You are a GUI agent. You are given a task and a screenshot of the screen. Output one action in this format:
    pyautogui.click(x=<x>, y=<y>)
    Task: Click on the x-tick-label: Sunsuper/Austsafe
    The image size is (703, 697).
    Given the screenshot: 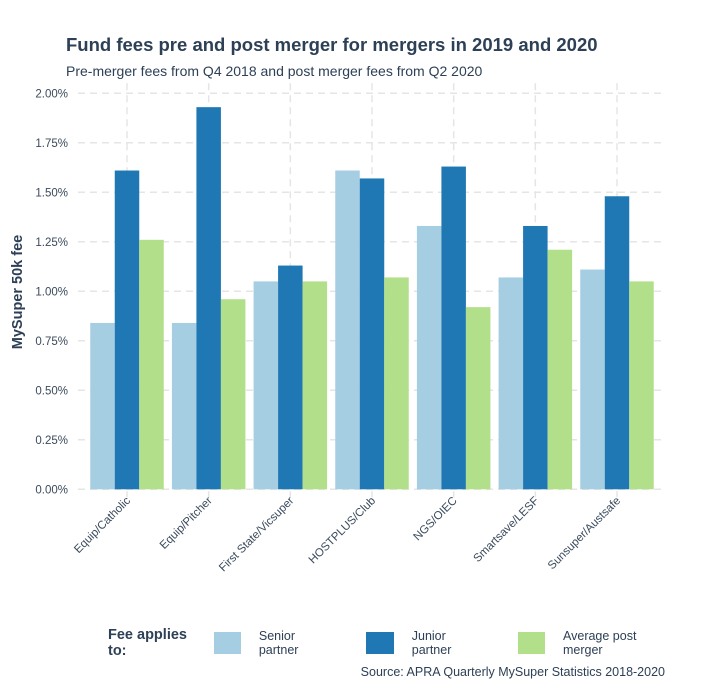 What is the action you would take?
    pyautogui.click(x=584, y=533)
    